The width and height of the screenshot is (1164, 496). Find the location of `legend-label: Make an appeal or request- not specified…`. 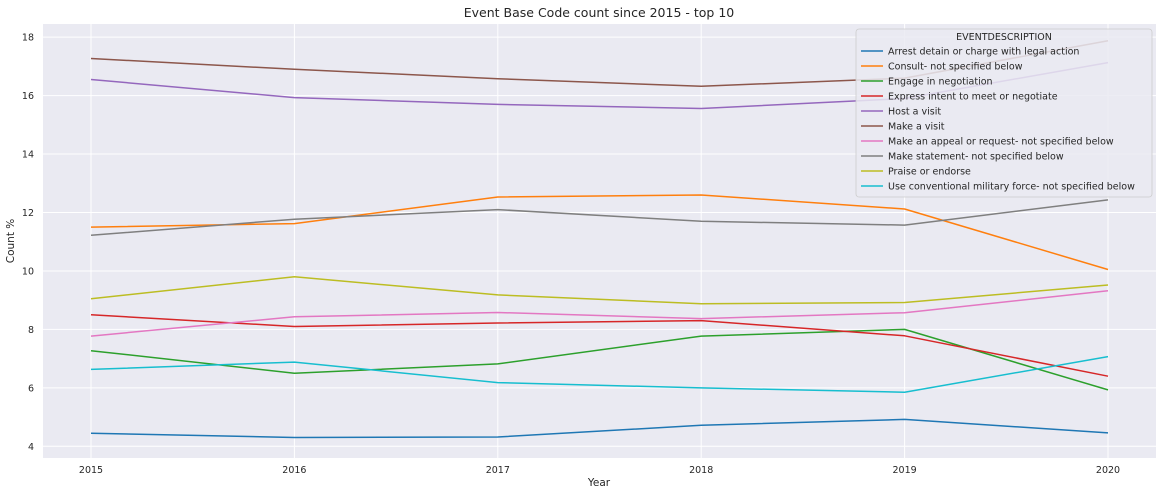

legend-label: Make an appeal or request- not specified… is located at coordinates (1001, 142).